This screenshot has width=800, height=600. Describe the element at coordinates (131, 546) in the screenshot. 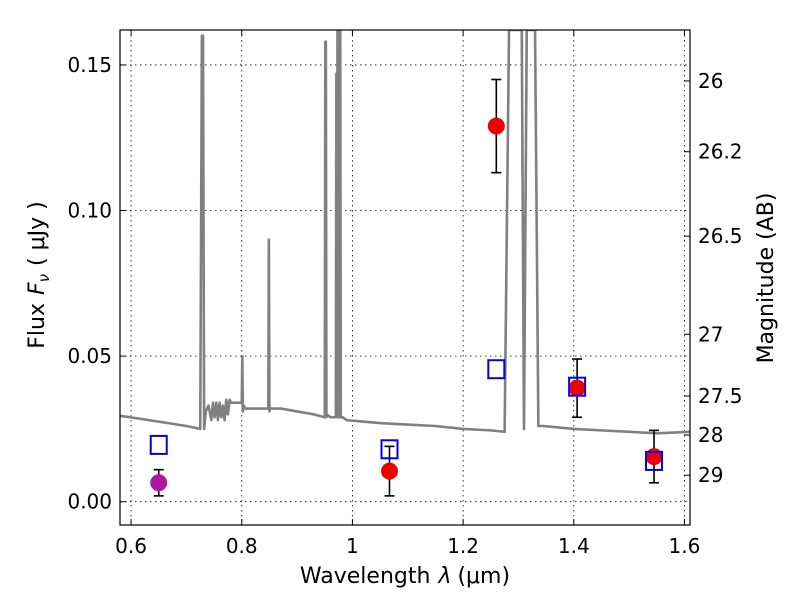

I see `x-tick-label: 0.6` at that location.